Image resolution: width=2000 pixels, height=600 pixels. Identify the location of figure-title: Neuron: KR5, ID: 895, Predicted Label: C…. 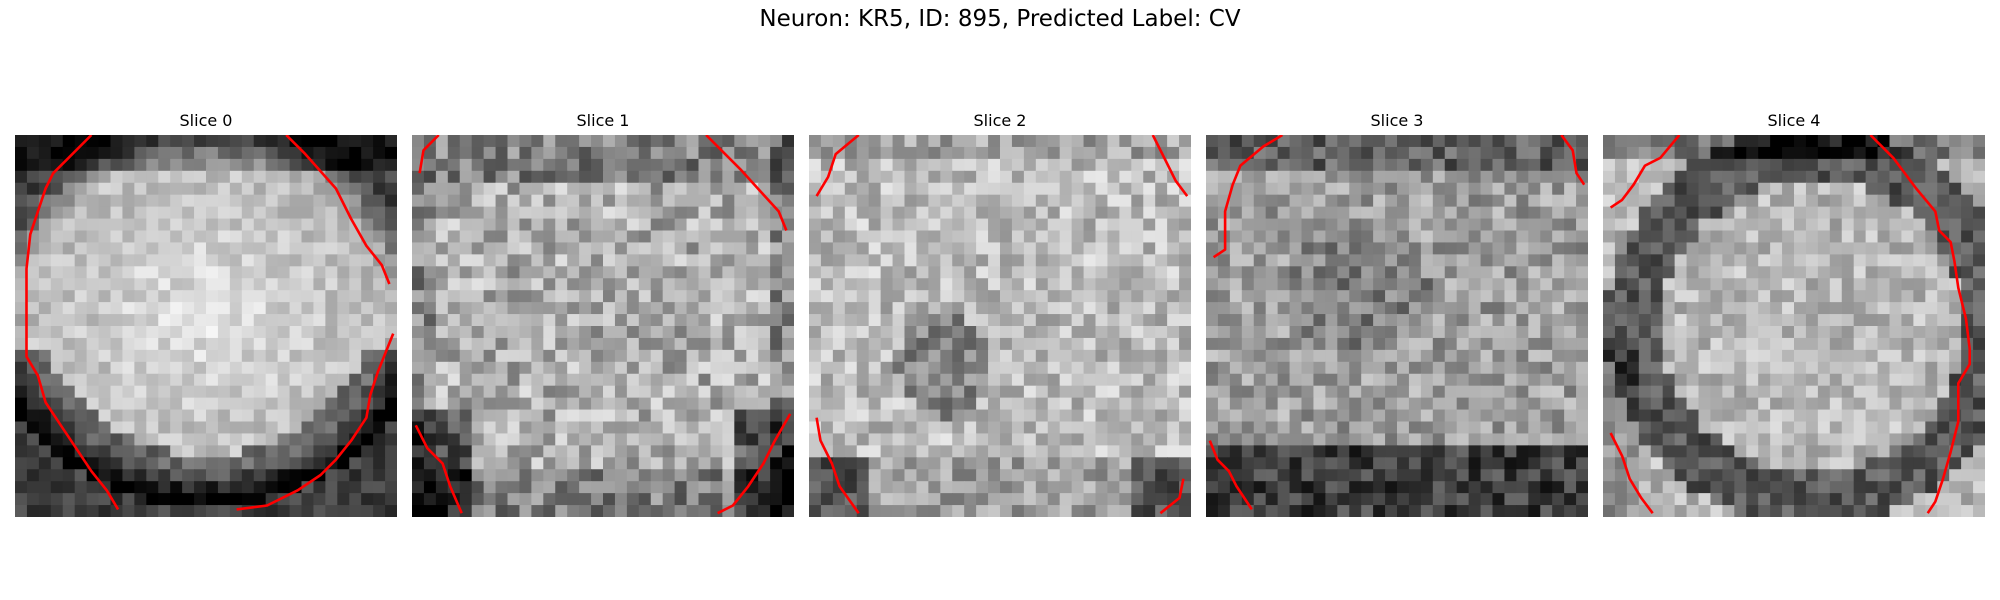
(1000, 19).